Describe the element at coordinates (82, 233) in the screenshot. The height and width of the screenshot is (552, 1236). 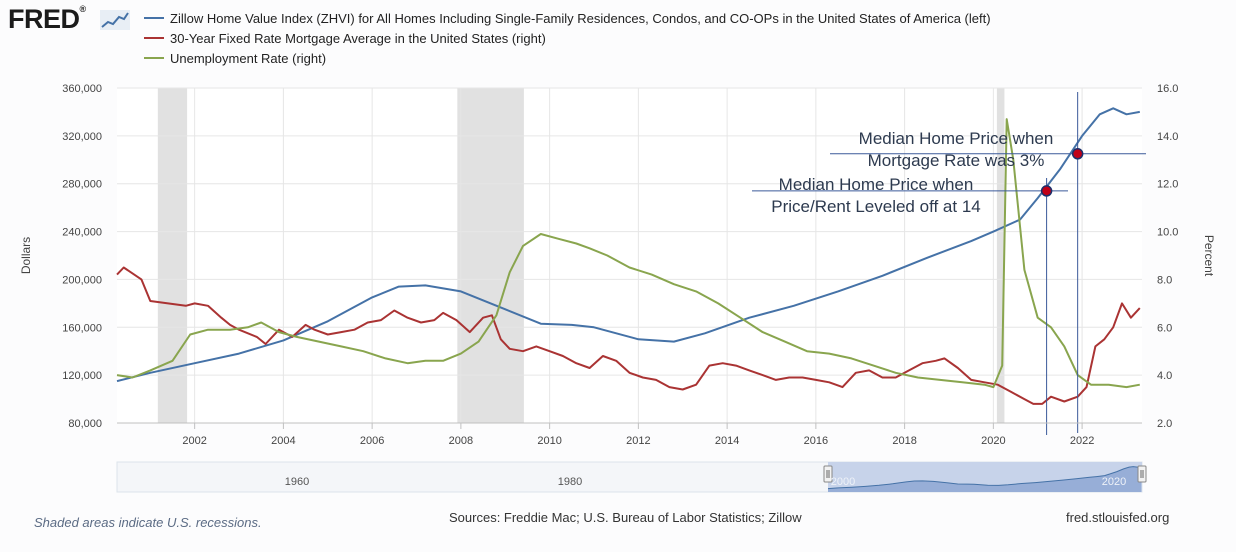
I see `left-axis-tick-label: 240,000` at that location.